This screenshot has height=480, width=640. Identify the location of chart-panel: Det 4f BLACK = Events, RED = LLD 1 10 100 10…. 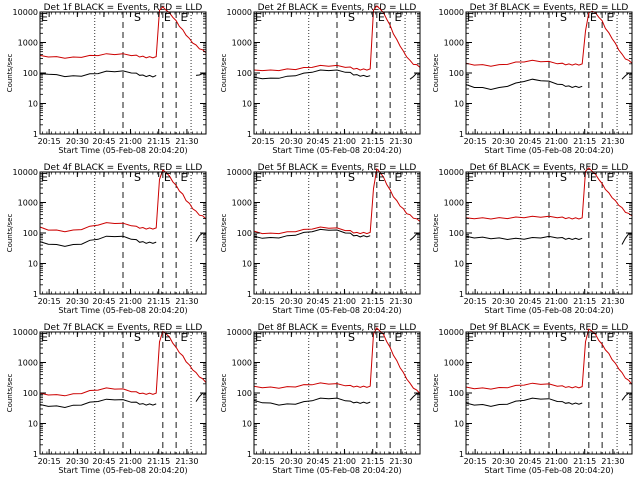
(106, 239).